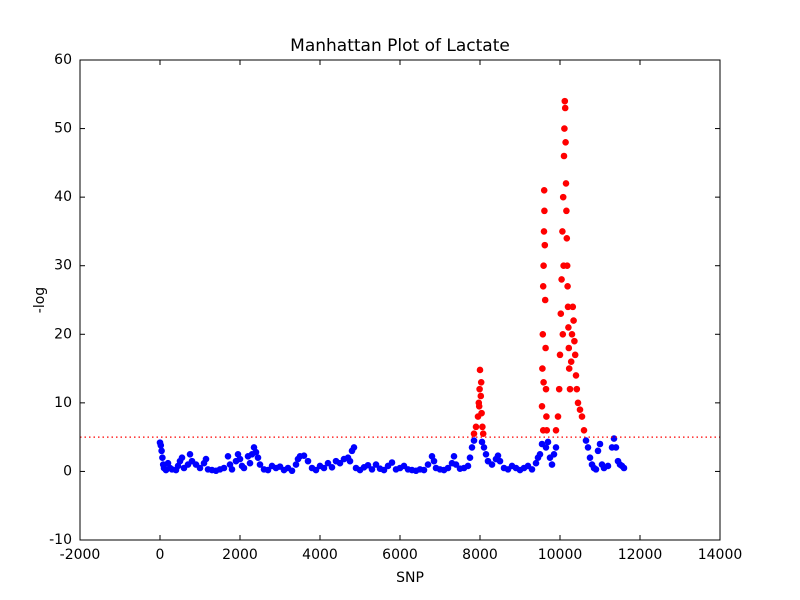  I want to click on x-tick-label: 14000, so click(720, 555).